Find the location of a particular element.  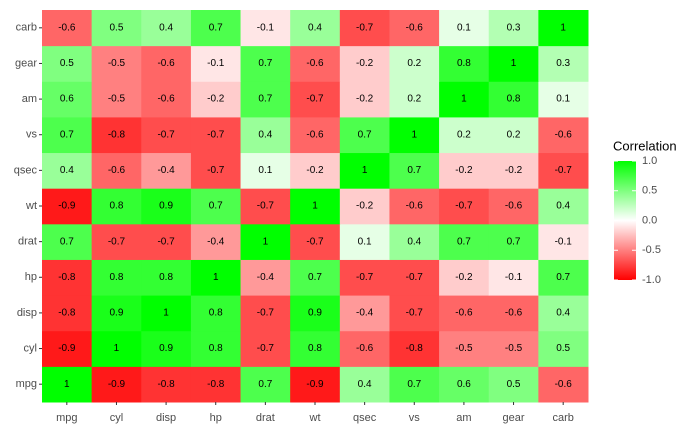

y-tick-label: qsec is located at coordinates (26, 170).